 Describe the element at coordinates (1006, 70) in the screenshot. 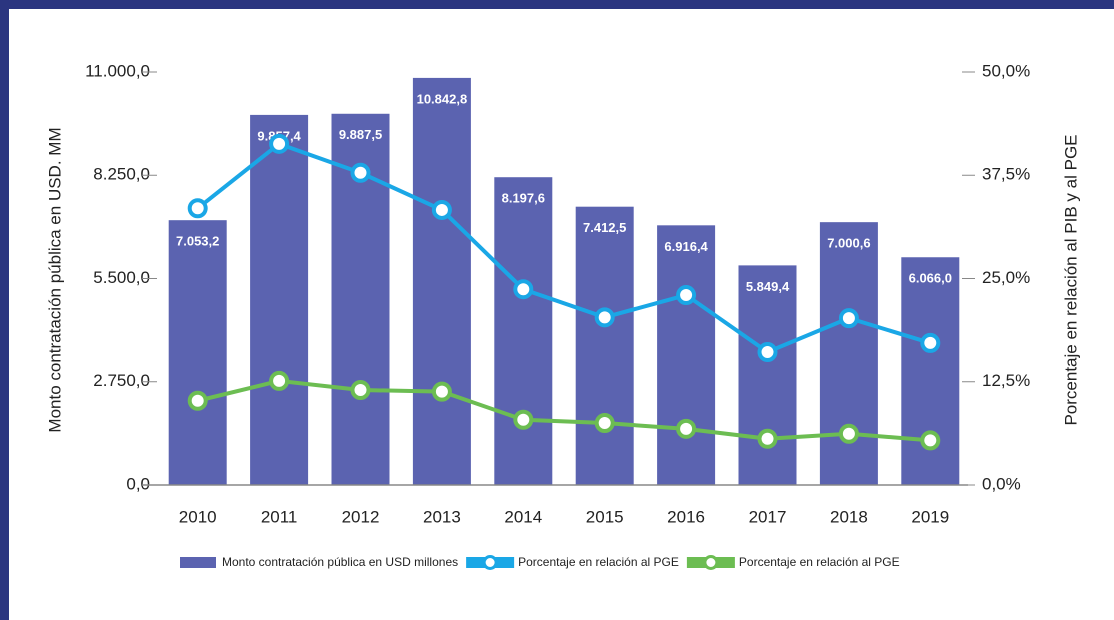

I see `y2-tick-label: 50,0%` at that location.